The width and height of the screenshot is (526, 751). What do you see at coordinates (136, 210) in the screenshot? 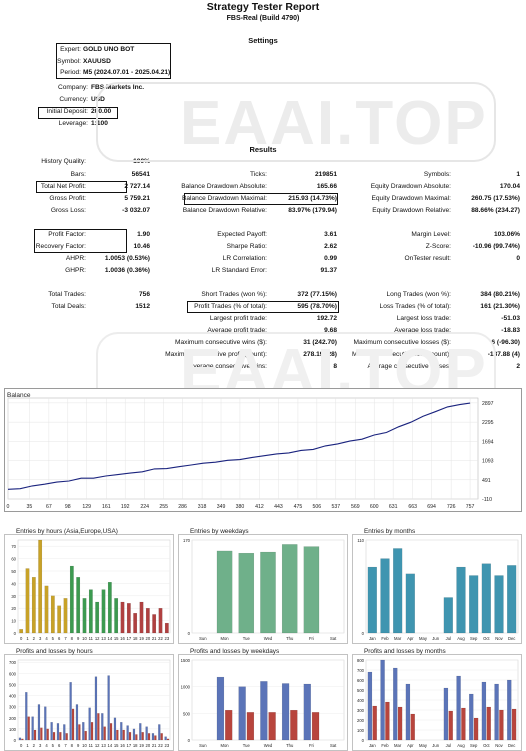
I see `field-value: -3 032.07` at bounding box center [136, 210].